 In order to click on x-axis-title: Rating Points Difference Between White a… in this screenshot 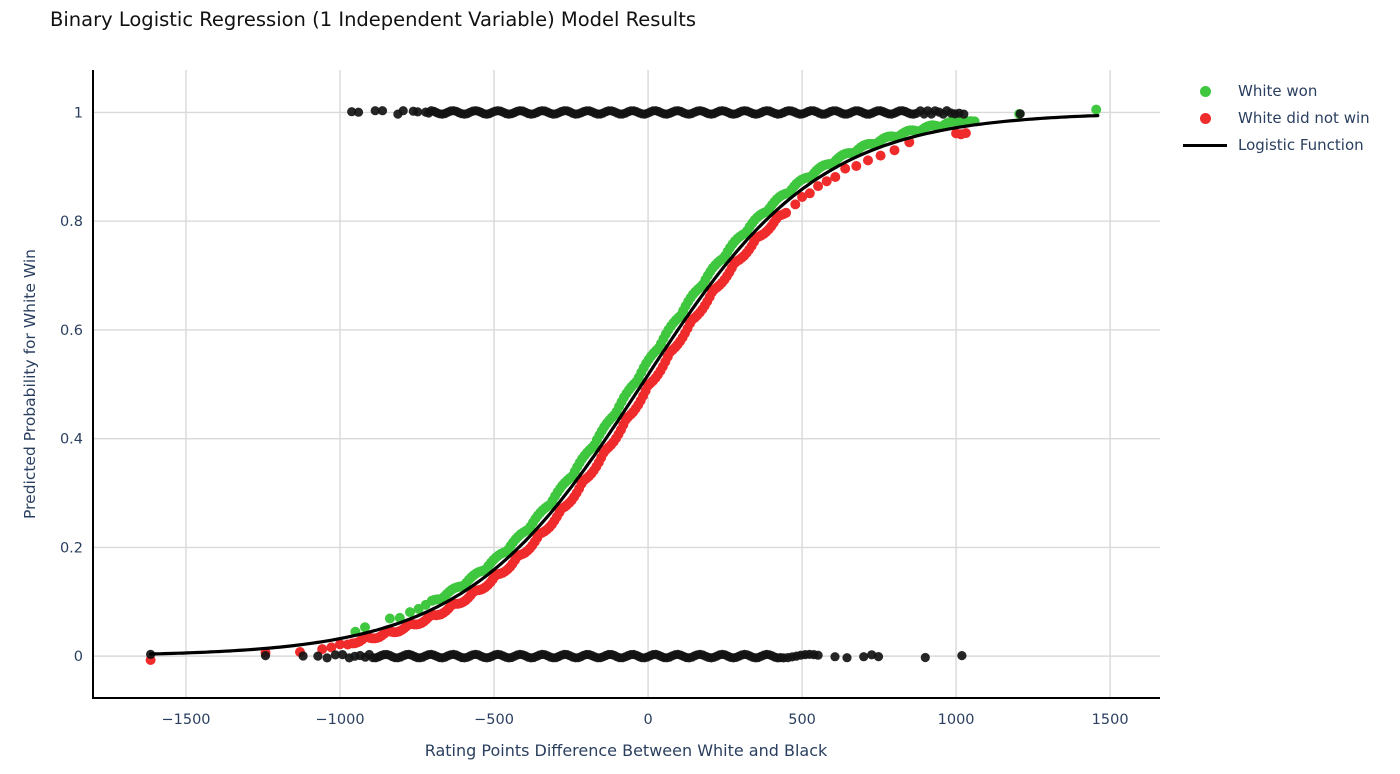, I will do `click(626, 750)`.